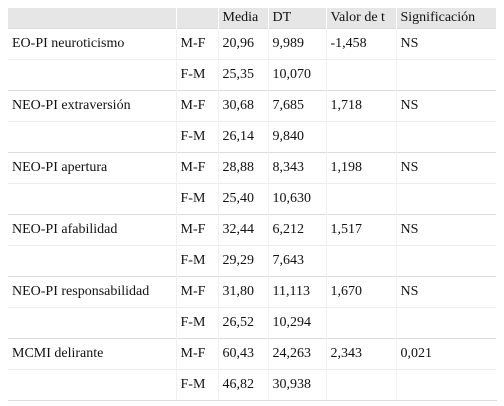 This screenshot has height=406, width=504. Describe the element at coordinates (243, 353) in the screenshot. I see `row-media: 60,43` at that location.